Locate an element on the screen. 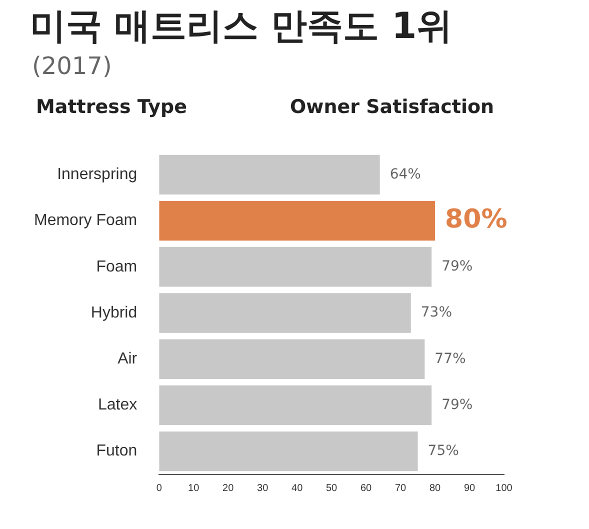 The height and width of the screenshot is (529, 589). data-label: 77% is located at coordinates (450, 358).